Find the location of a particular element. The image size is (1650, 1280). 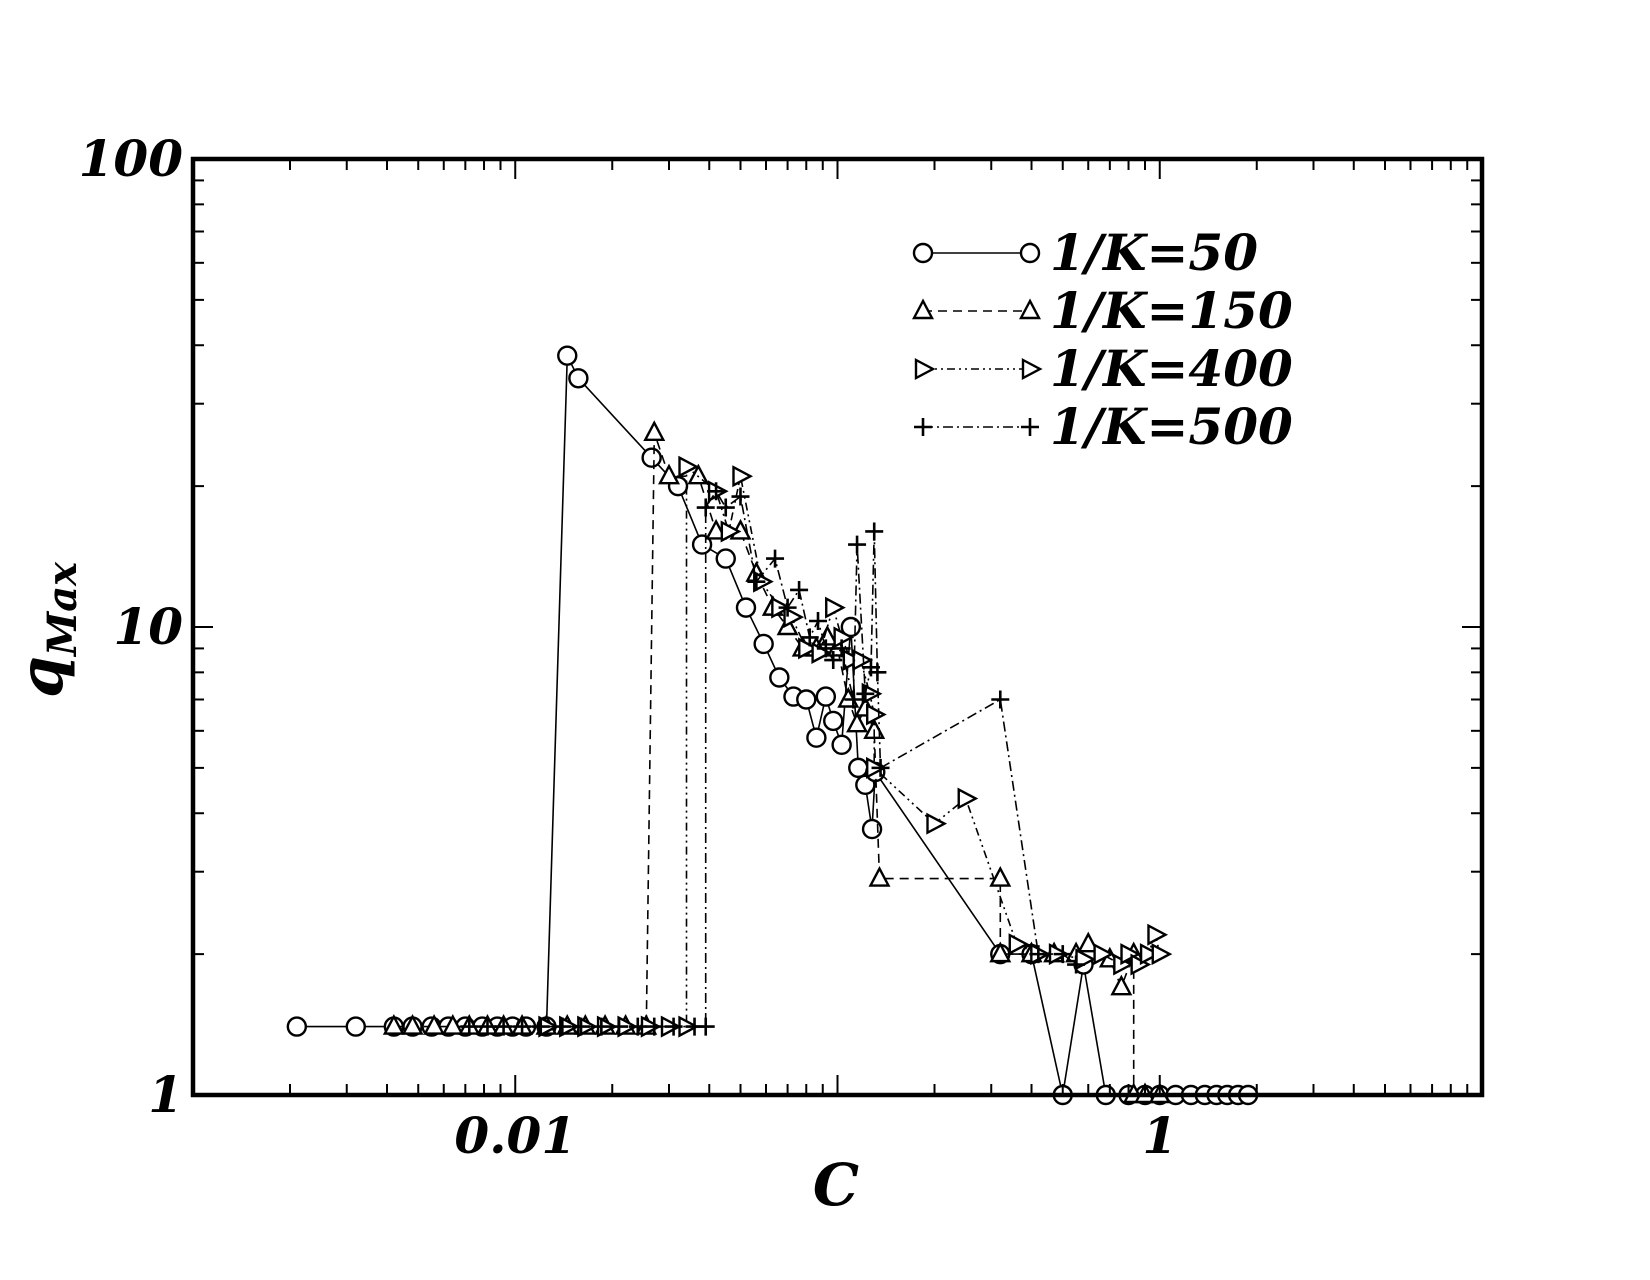

legend-entry-2: 1/K=150 is located at coordinates (1102, 310).